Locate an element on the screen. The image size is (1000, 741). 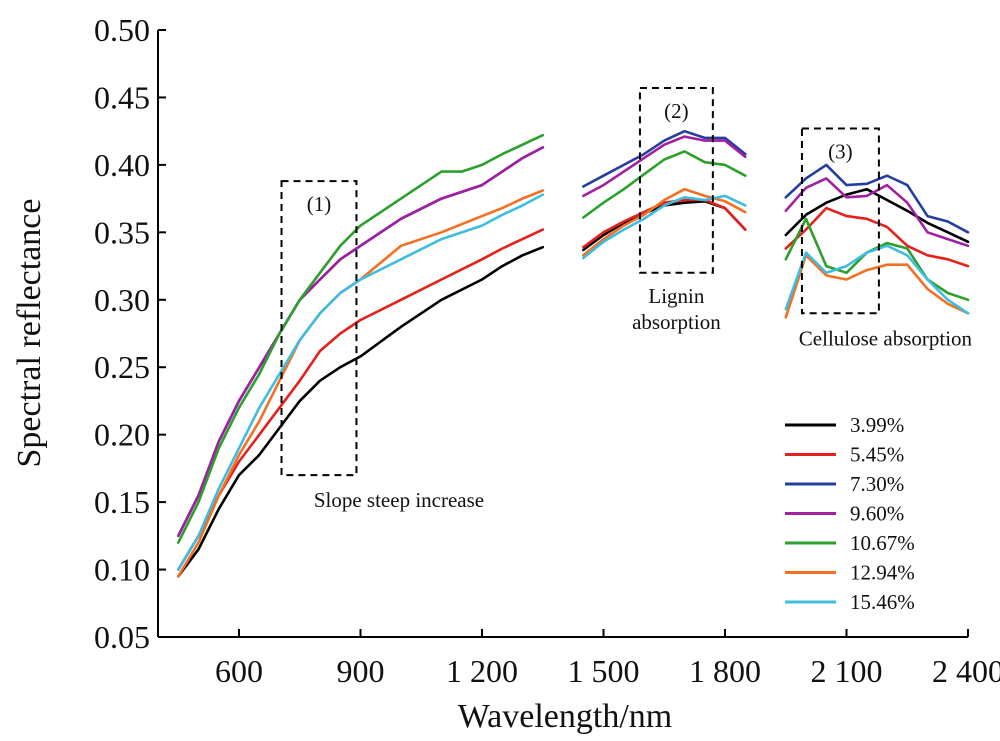
annotation-label: Lignin is located at coordinates (676, 296).